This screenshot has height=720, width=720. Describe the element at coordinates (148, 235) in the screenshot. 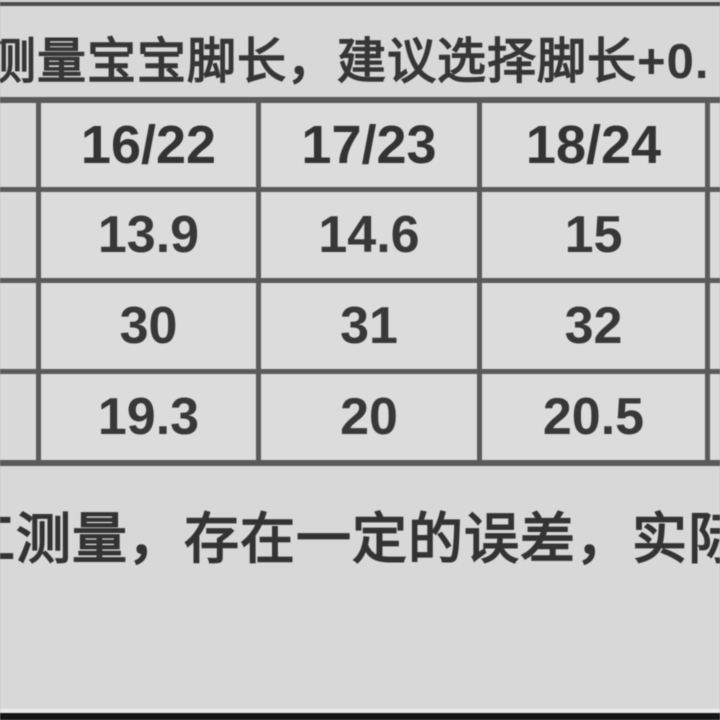

I see `table-cell: 13.9` at that location.